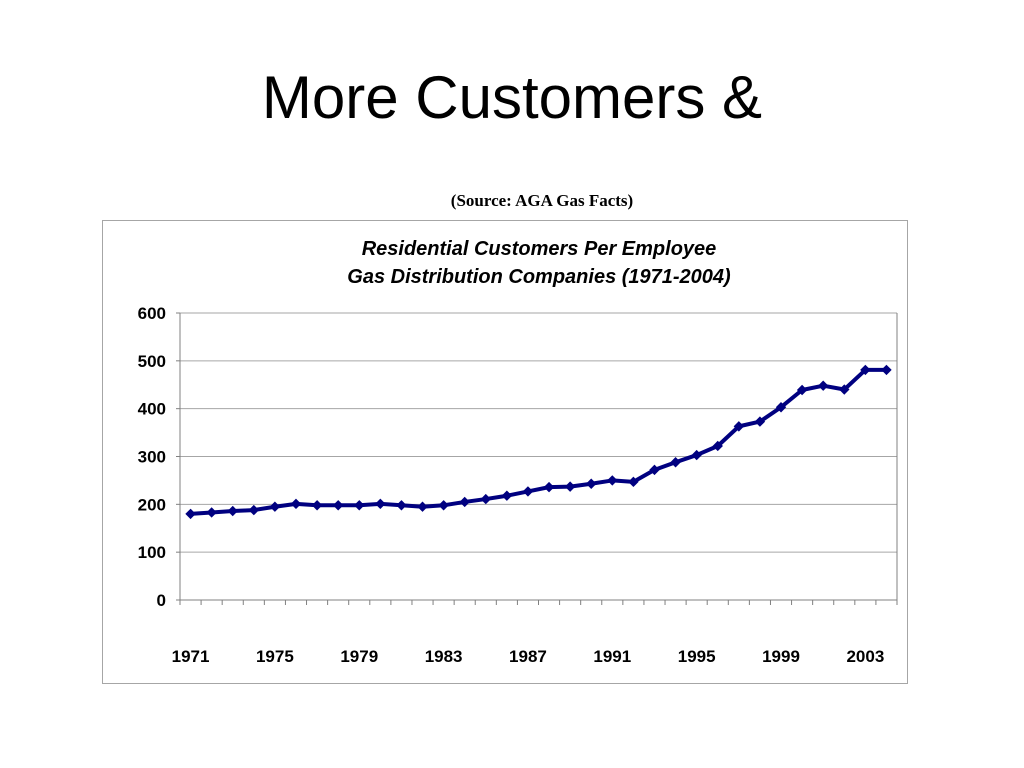 This screenshot has height=768, width=1024. Describe the element at coordinates (696, 455) in the screenshot. I see `data-point-1995` at that location.